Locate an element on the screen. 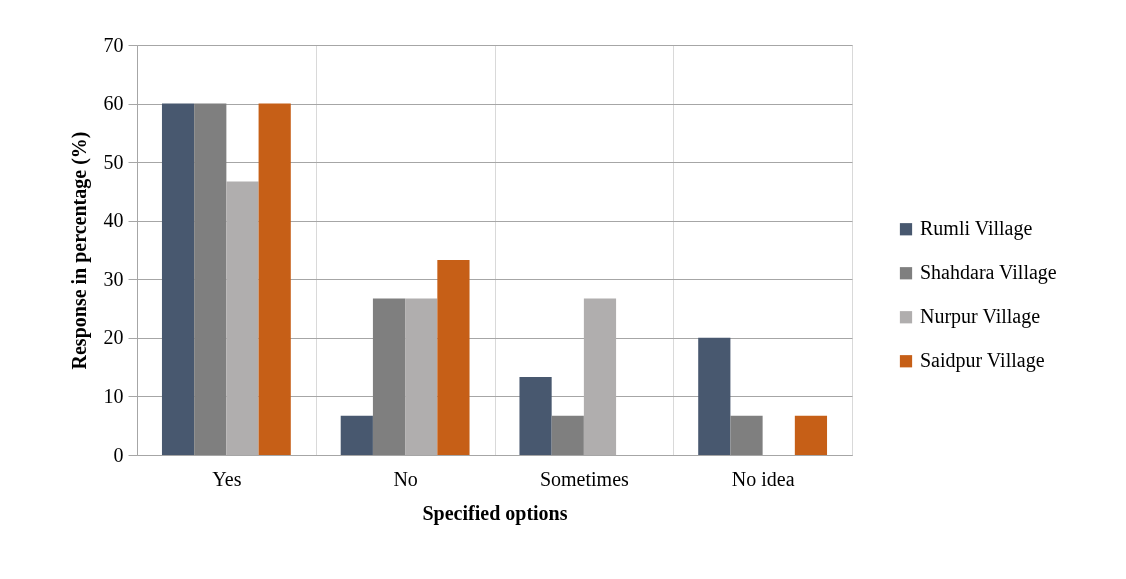 This screenshot has width=1126, height=579. x-tick-label: No is located at coordinates (405, 478).